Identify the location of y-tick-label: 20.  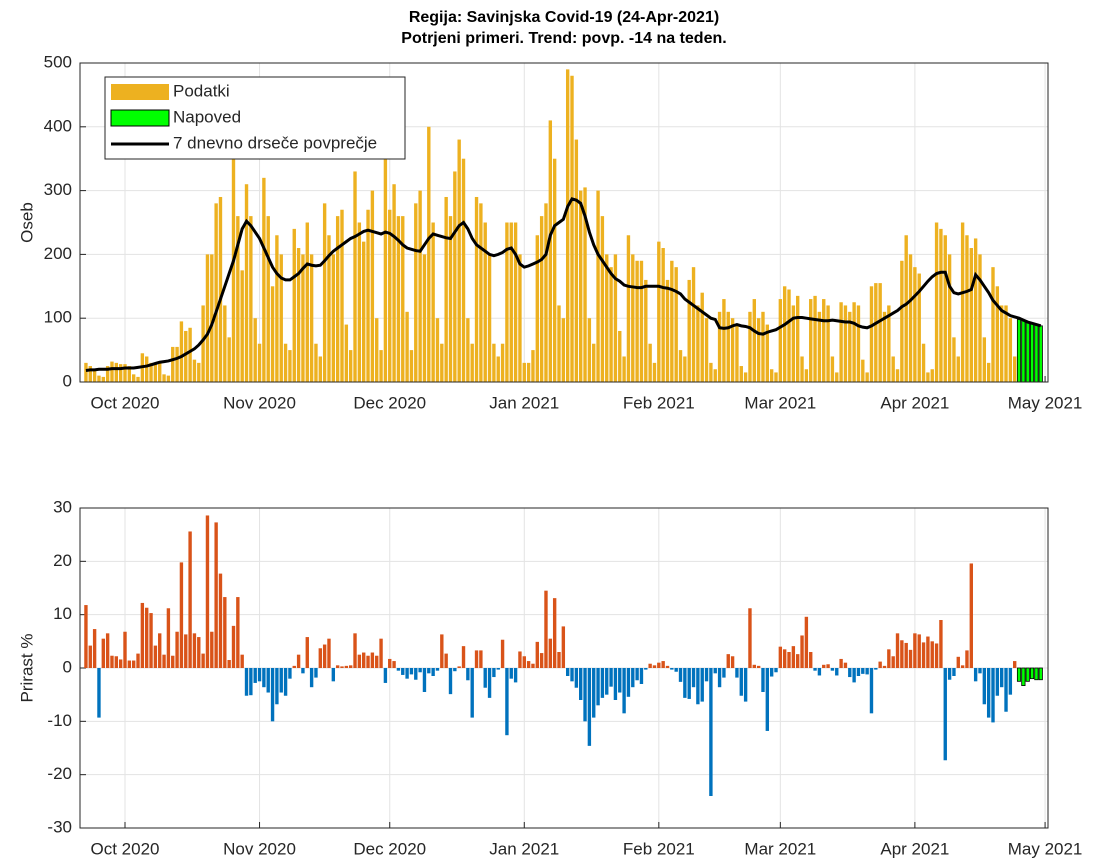
(62, 560).